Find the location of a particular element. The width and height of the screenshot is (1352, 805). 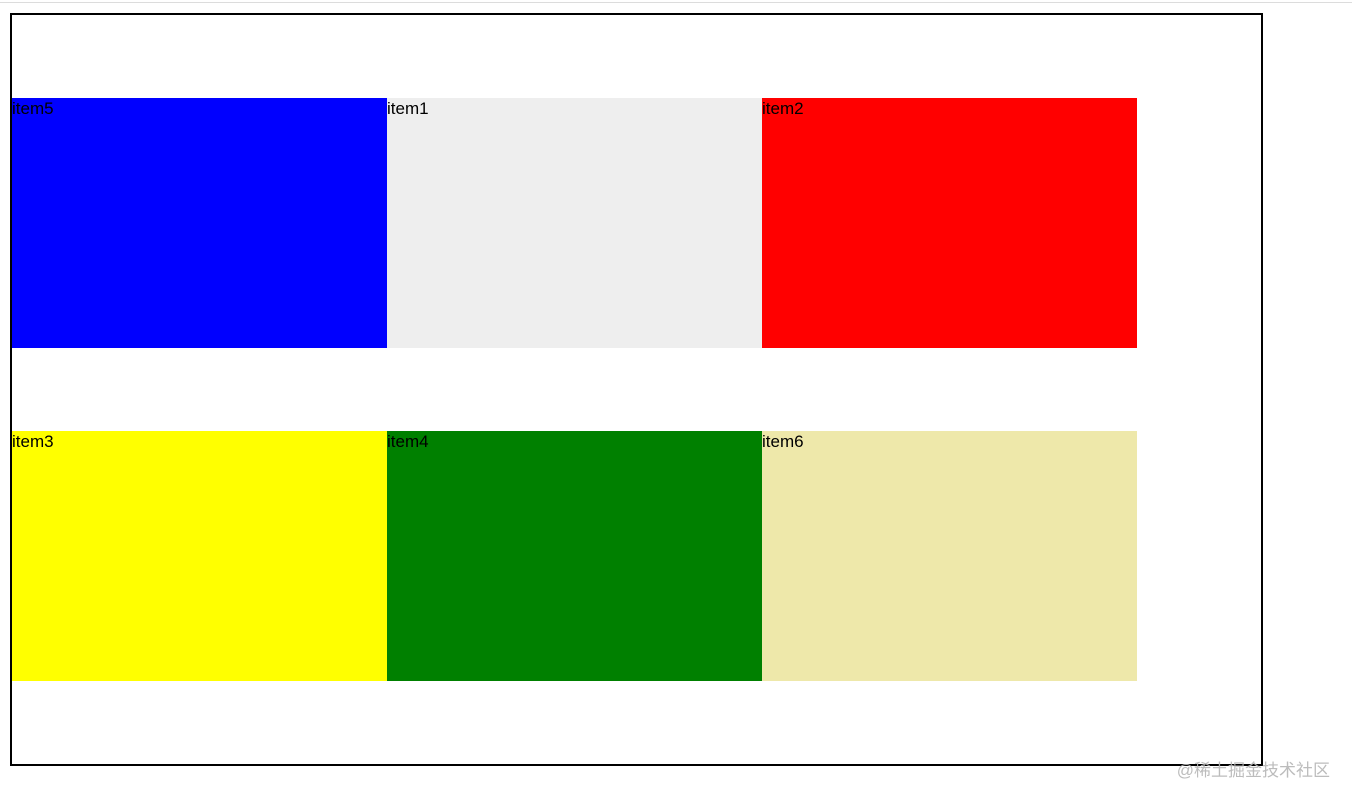

flex-item-item4: item4 is located at coordinates (574, 556).